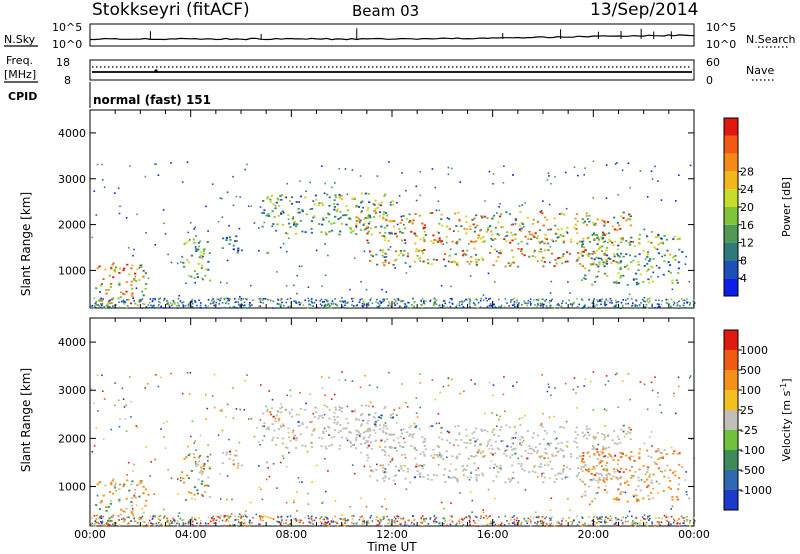  What do you see at coordinates (26, 244) in the screenshot?
I see `power-ylabel: Slant Range [km]` at bounding box center [26, 244].